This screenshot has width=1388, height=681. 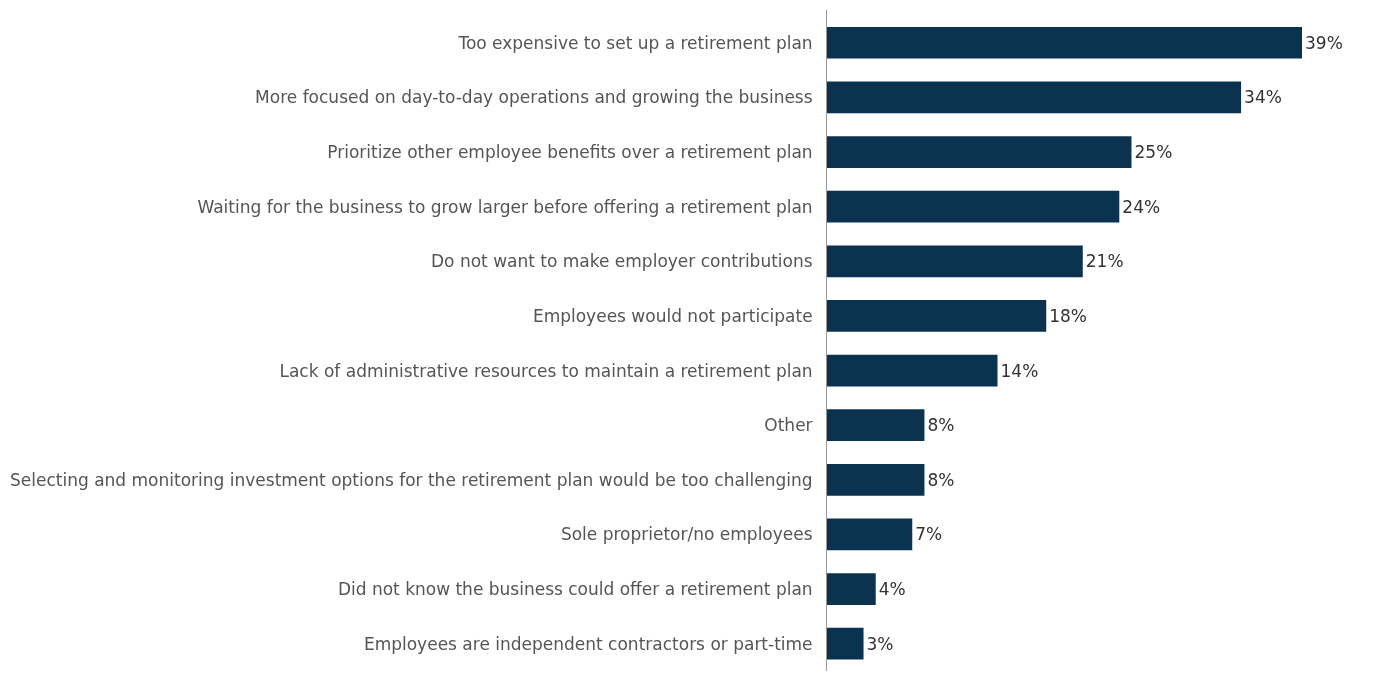 I want to click on y-tick-label: Sole proprietor/no employees, so click(x=686, y=534).